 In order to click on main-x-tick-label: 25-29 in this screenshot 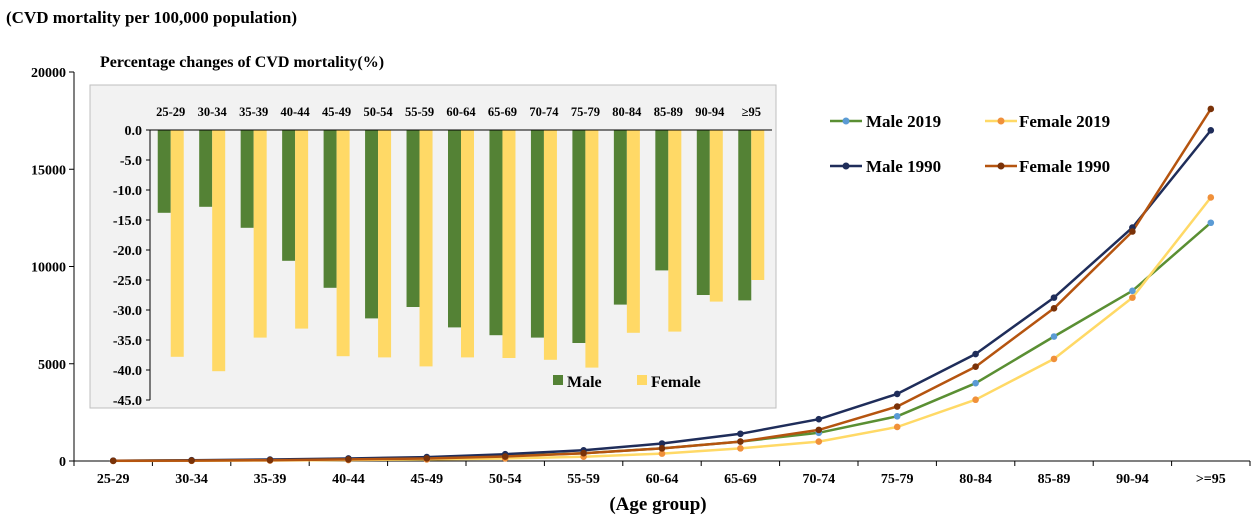, I will do `click(113, 479)`.